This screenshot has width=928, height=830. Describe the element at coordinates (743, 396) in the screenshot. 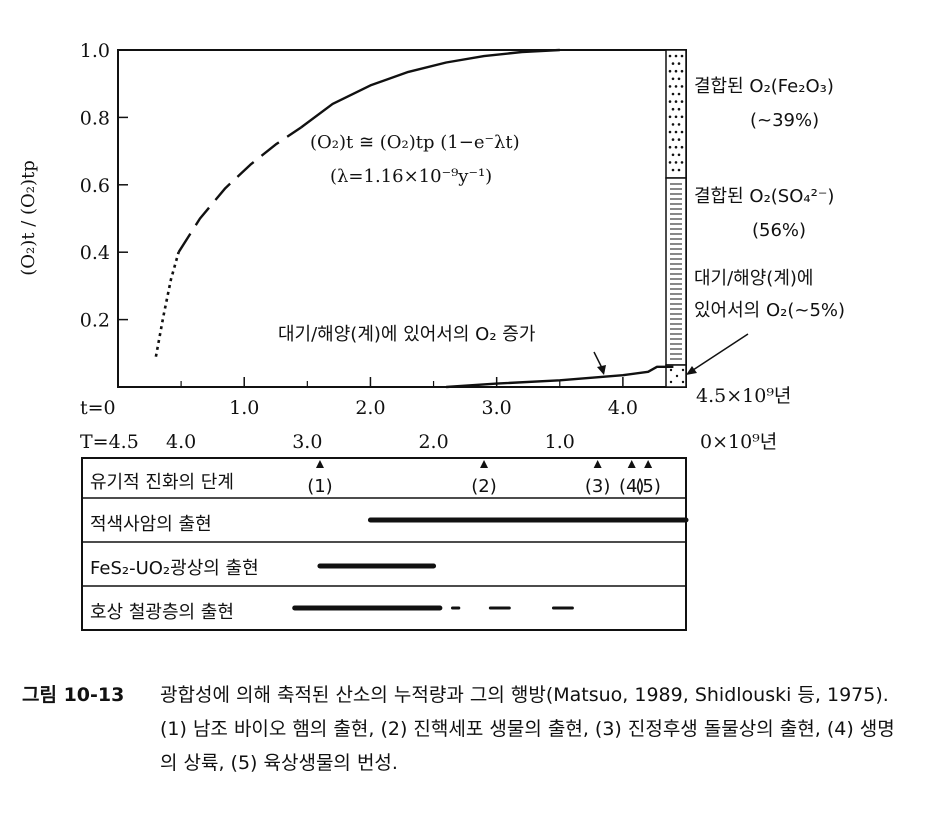

I see `x-t-end-label: 4.5×10⁹년` at that location.